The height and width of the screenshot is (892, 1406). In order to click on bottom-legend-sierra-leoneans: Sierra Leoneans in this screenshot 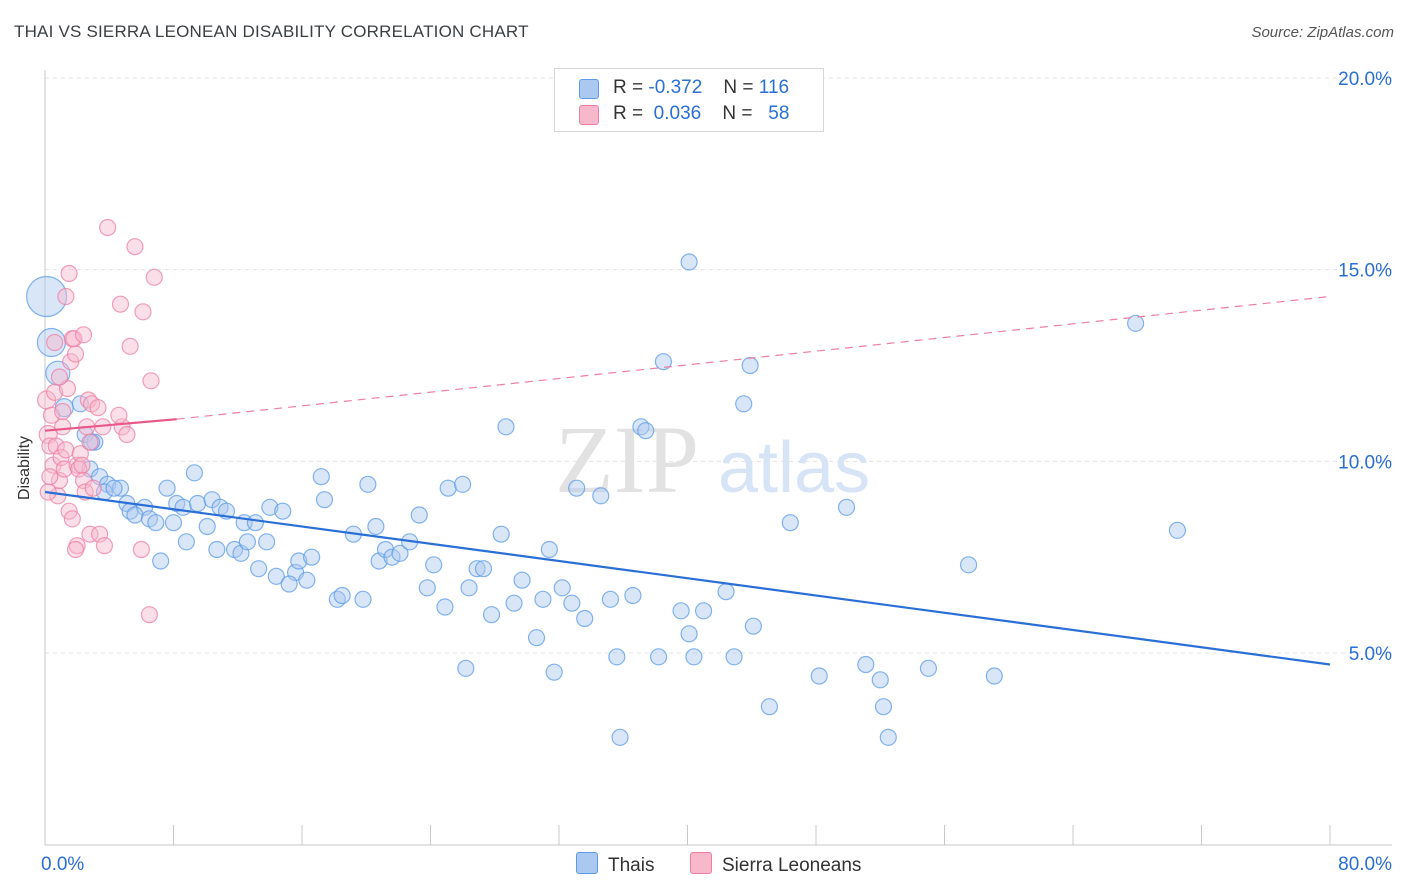, I will do `click(775, 864)`.